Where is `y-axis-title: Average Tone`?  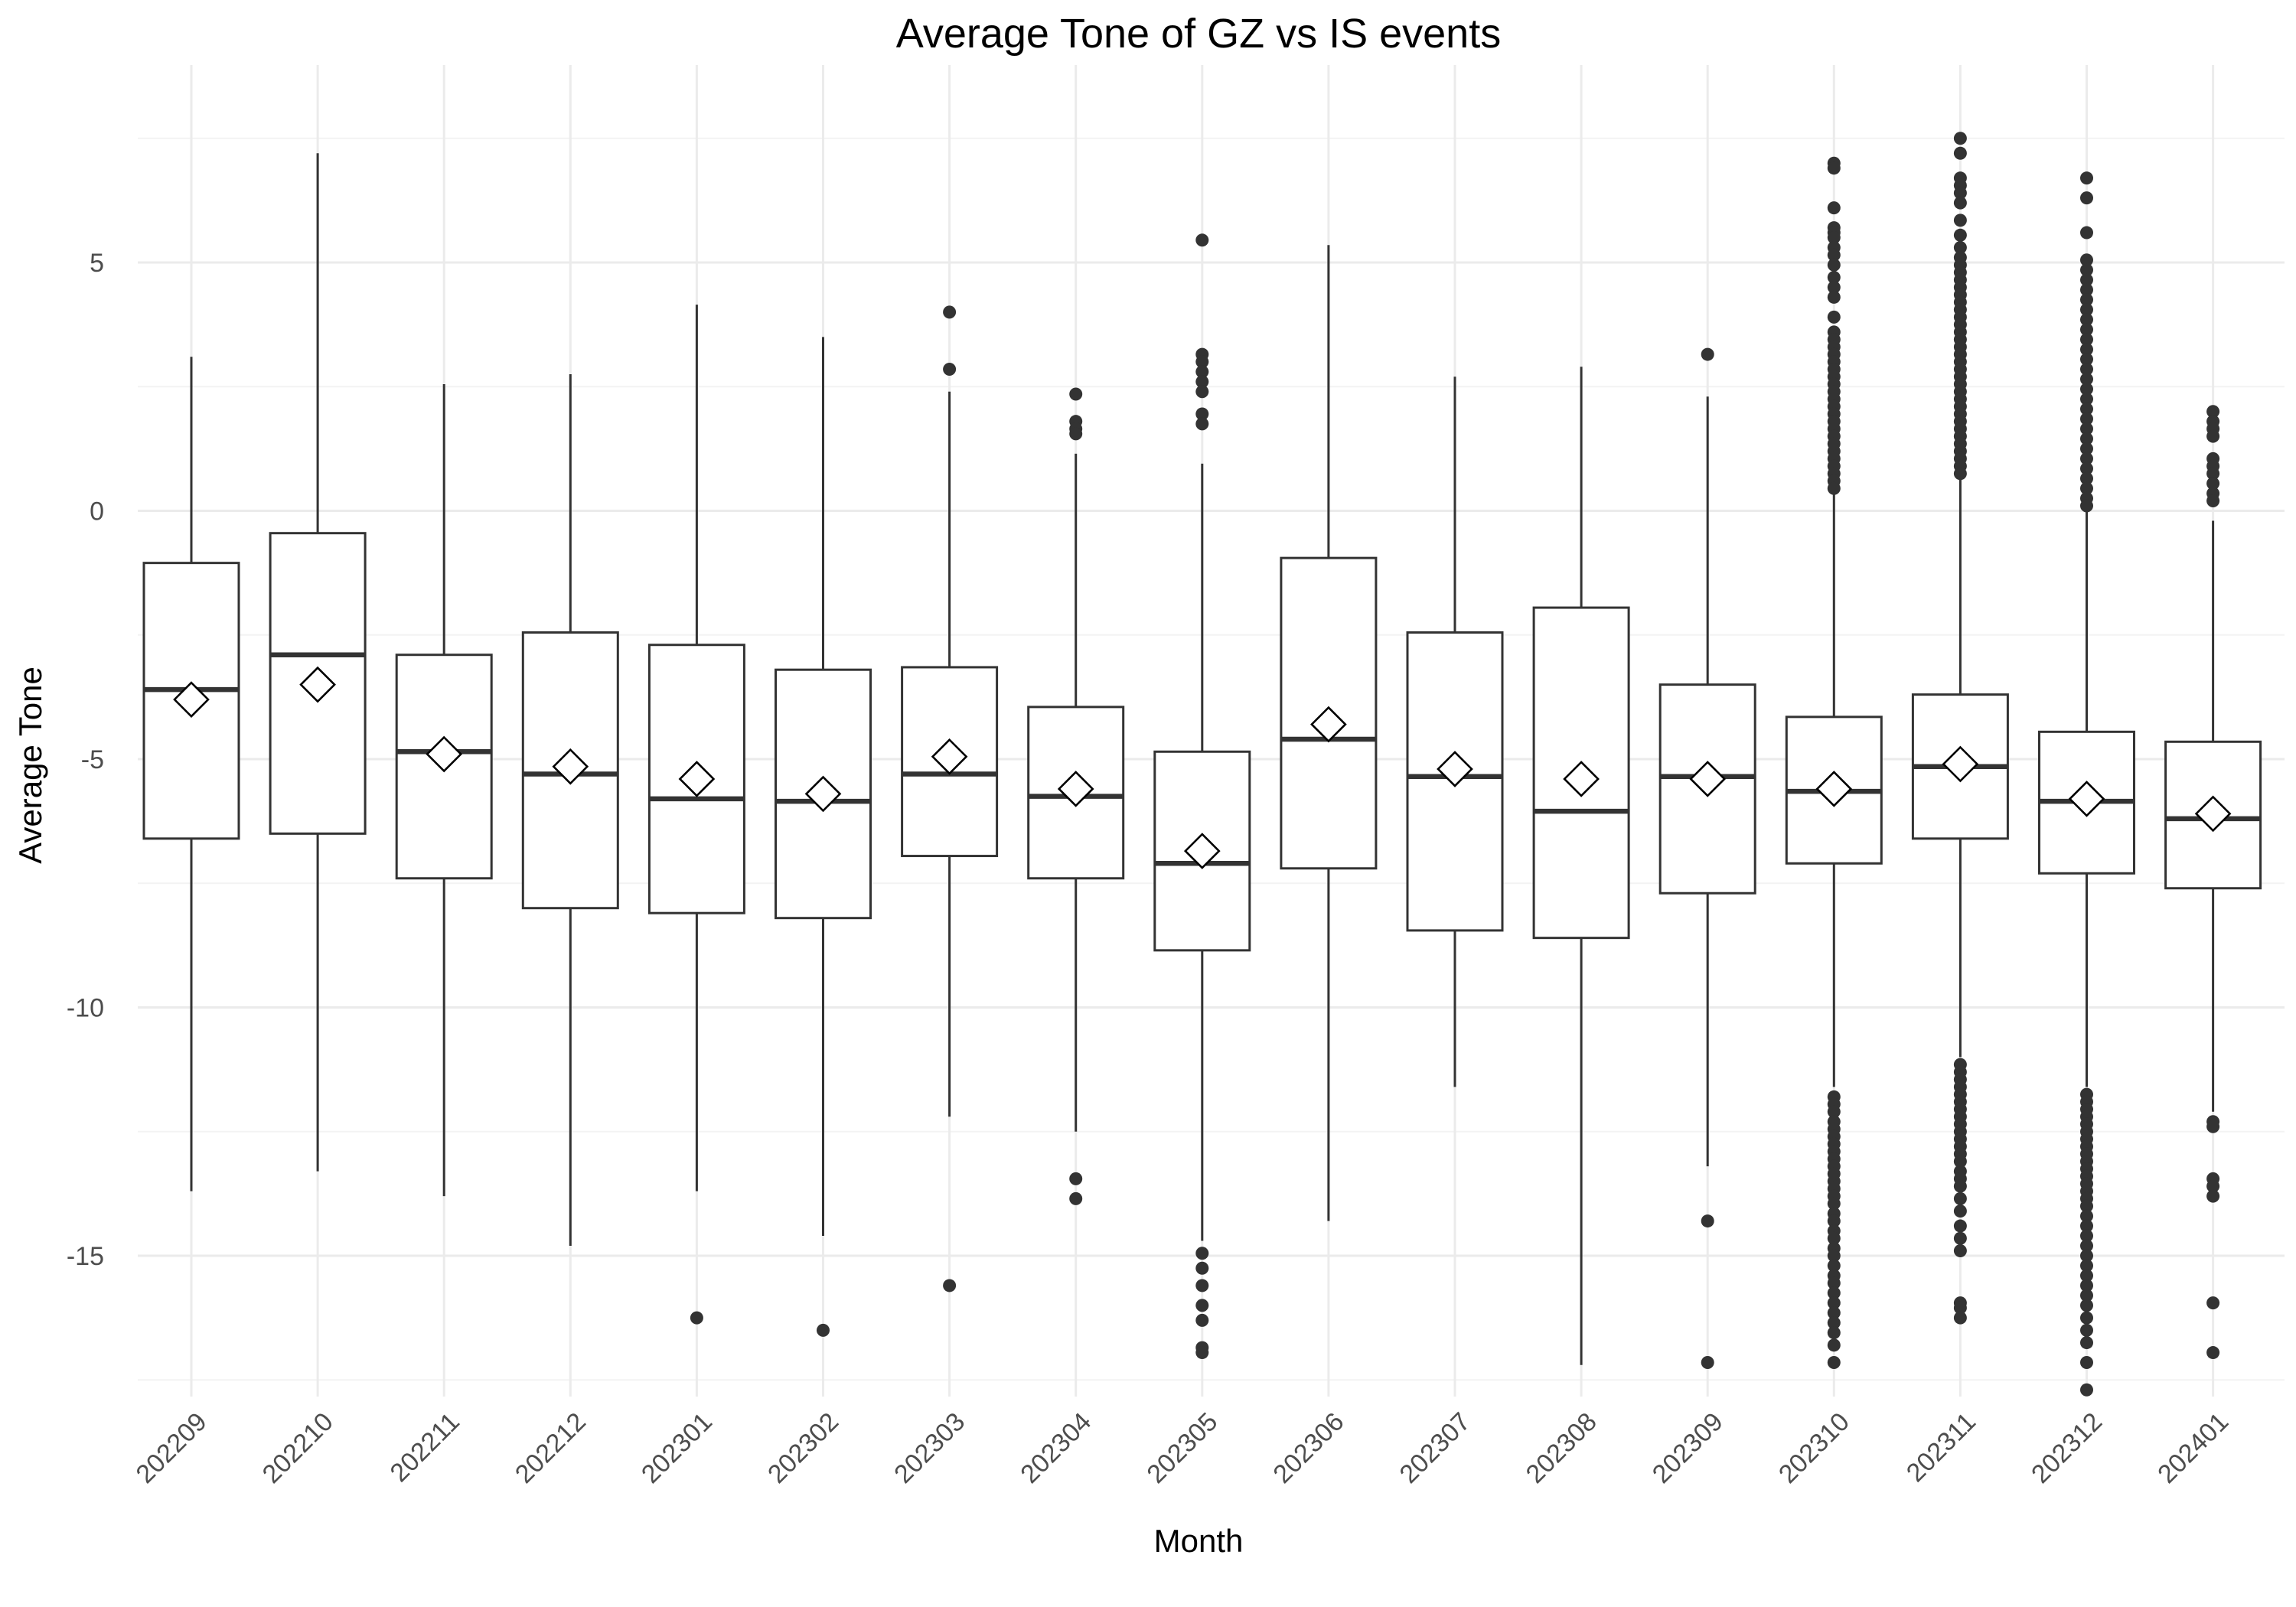 y-axis-title: Average Tone is located at coordinates (30, 765).